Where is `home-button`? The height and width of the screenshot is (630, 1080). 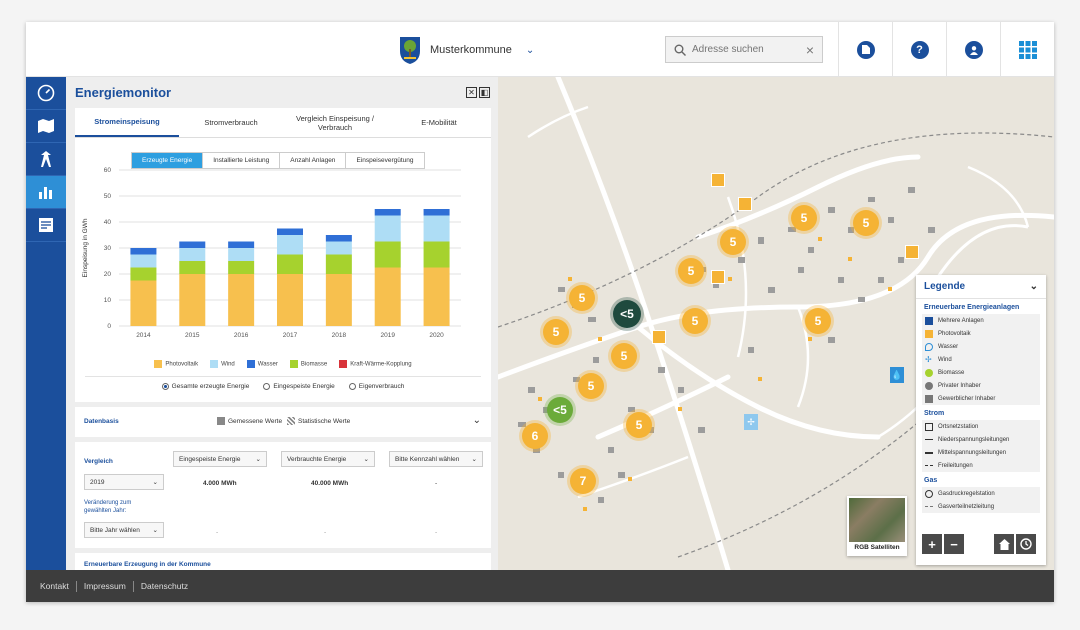 home-button is located at coordinates (1004, 544).